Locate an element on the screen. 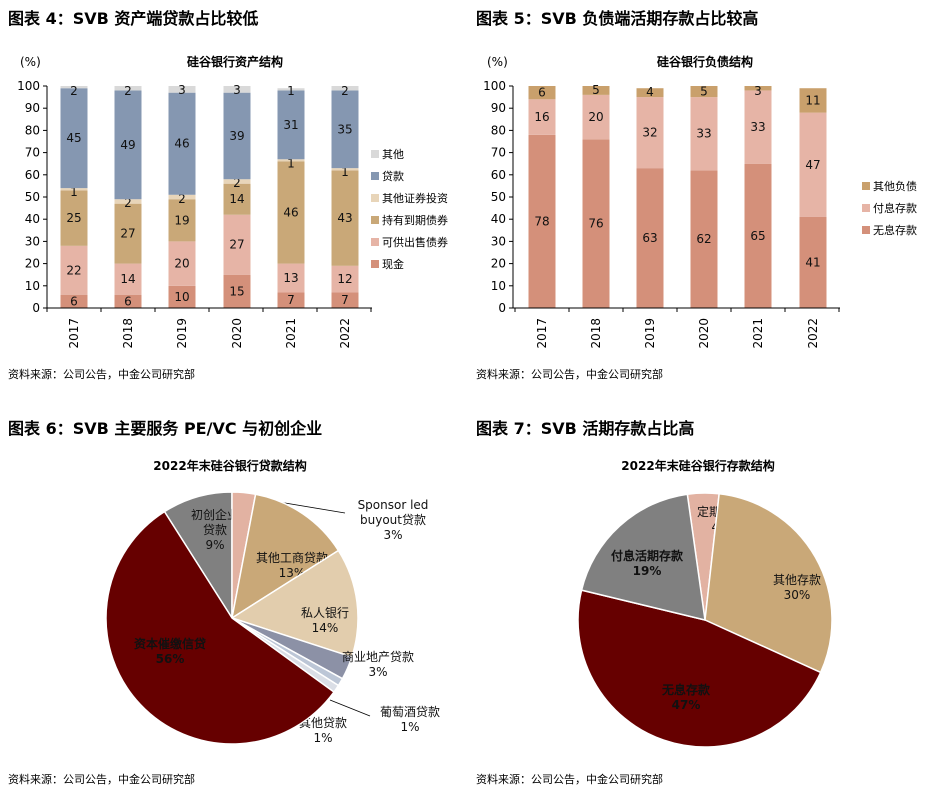 The image size is (931, 800). slice-percent: 14% is located at coordinates (325, 628).